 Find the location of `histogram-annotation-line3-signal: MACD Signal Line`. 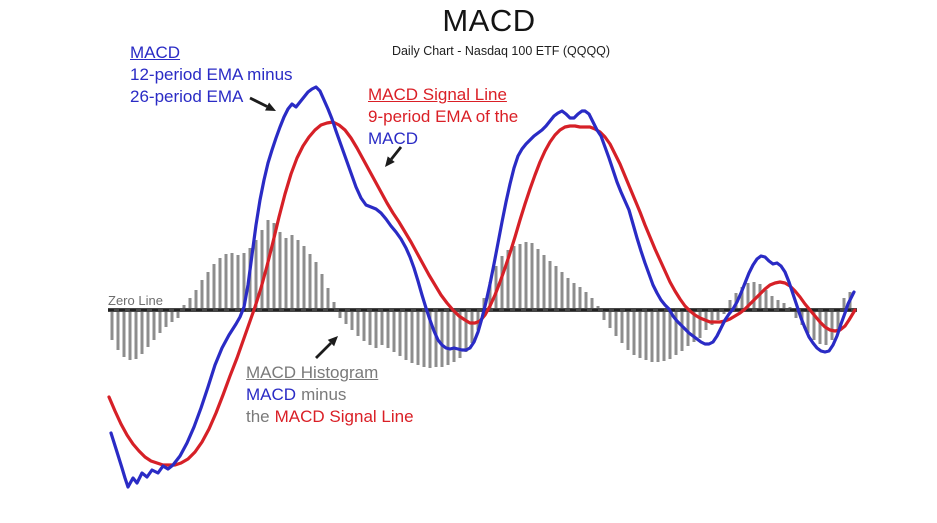

histogram-annotation-line3-signal: MACD Signal Line is located at coordinates (344, 416).